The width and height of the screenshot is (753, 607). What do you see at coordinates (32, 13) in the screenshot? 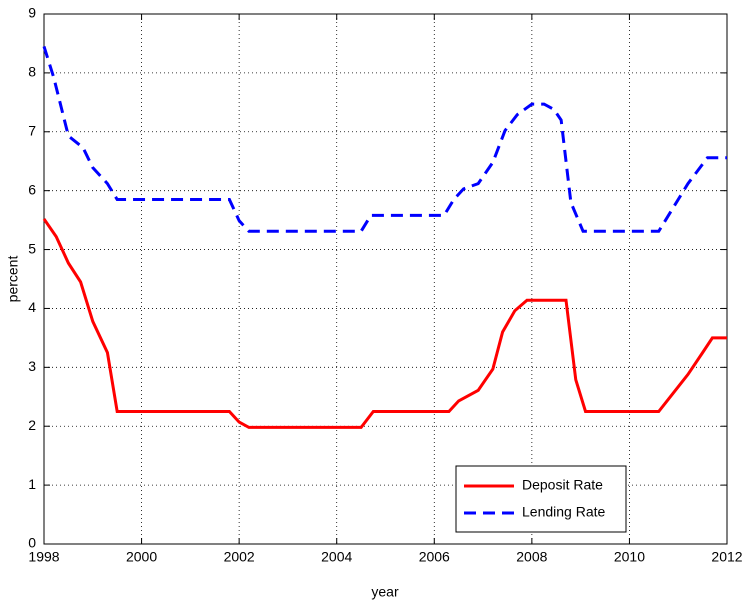
I see `y-tick-label: 9` at bounding box center [32, 13].